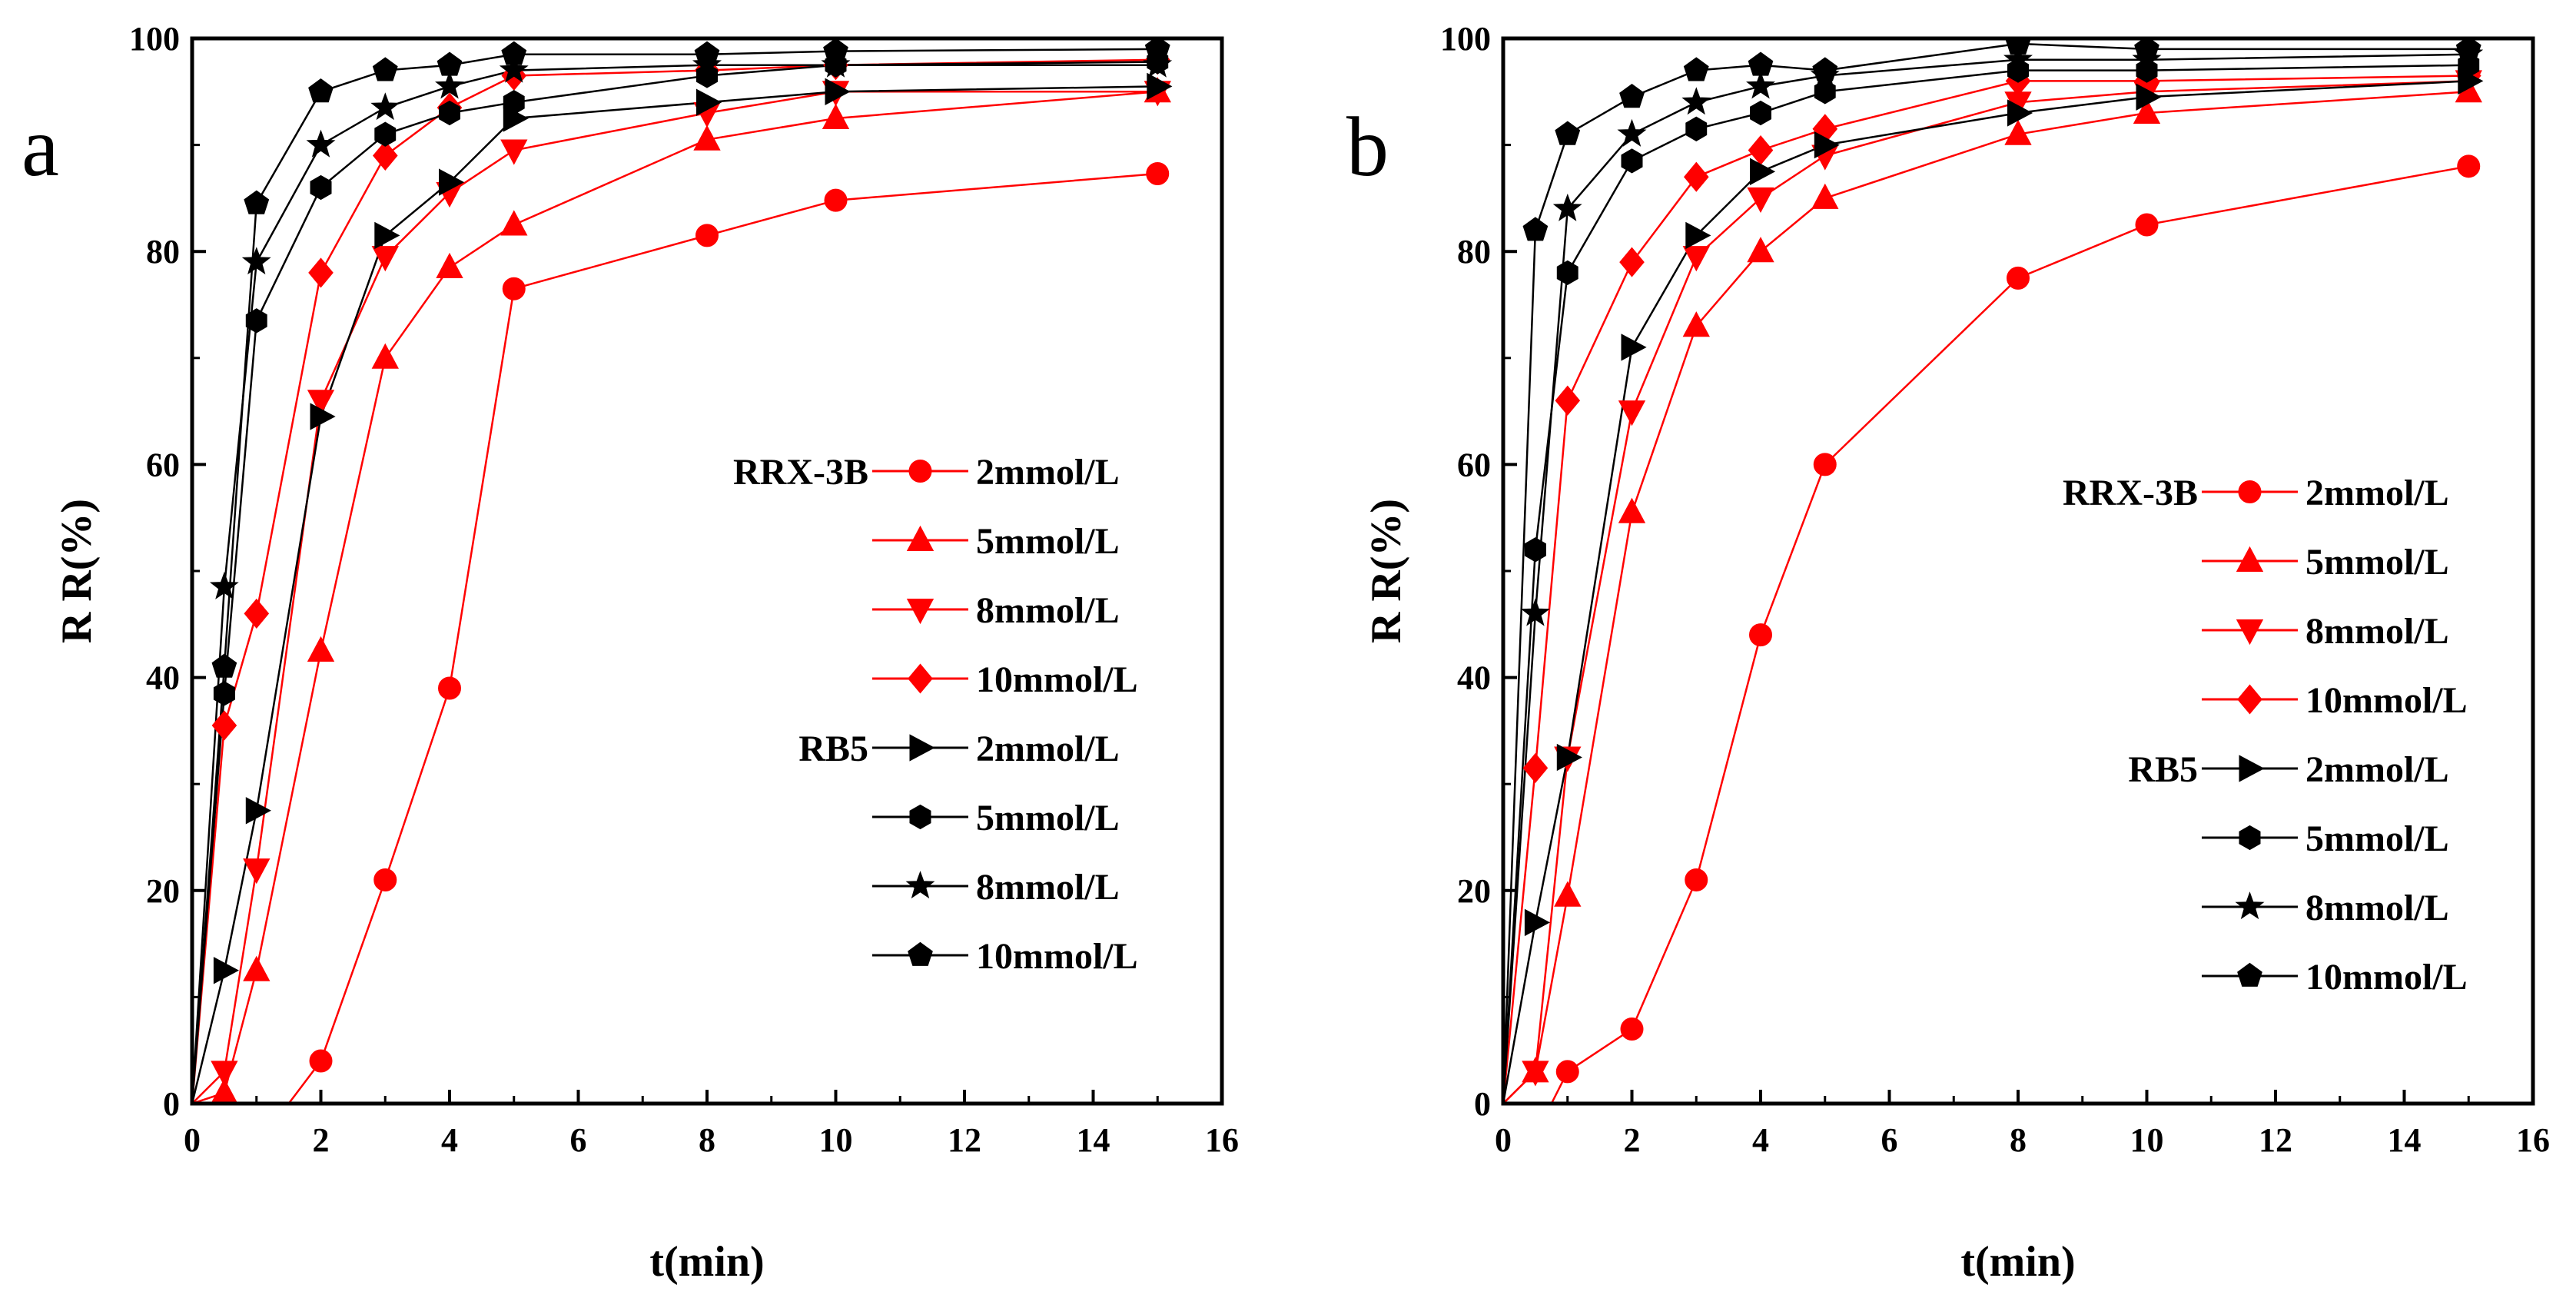  I want to click on y-tick-label: 40, so click(163, 678).